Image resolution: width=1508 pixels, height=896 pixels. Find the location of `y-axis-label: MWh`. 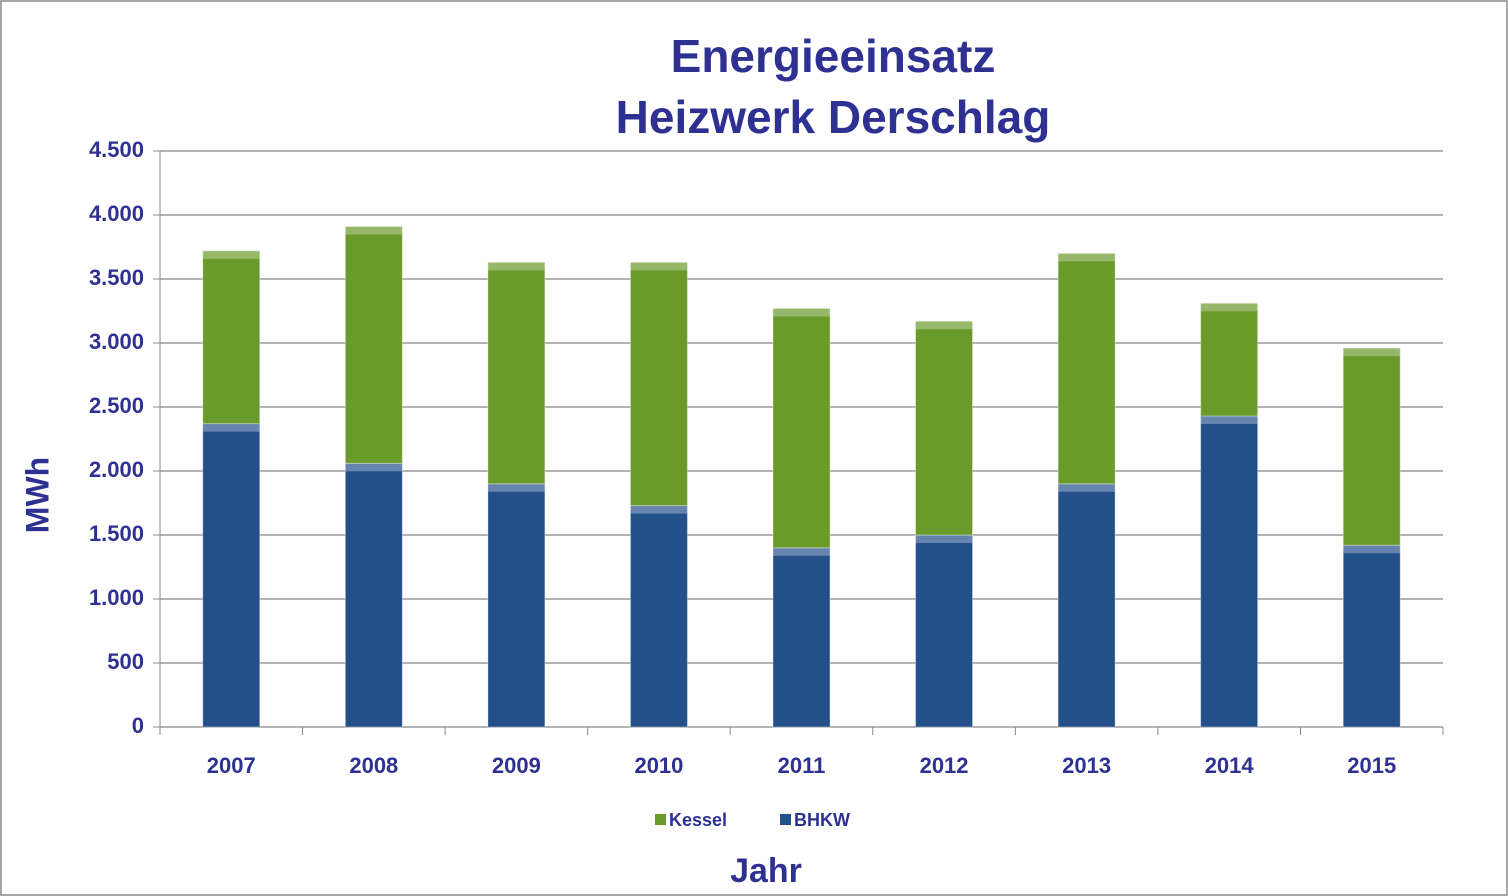

y-axis-label: MWh is located at coordinates (37, 495).